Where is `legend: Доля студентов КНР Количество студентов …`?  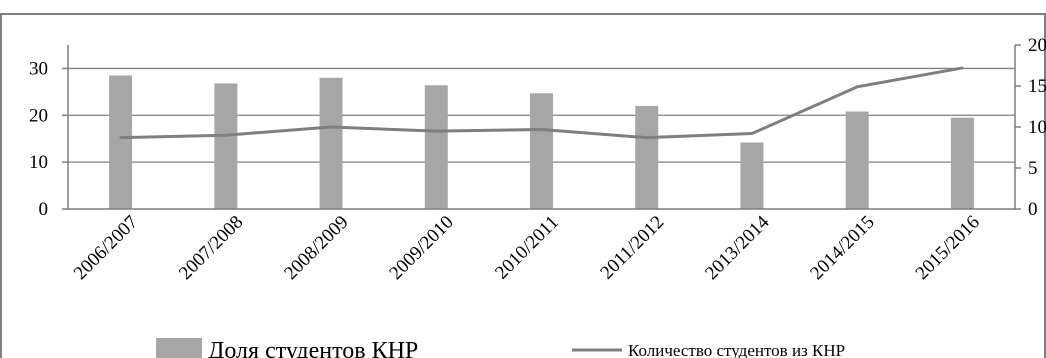
legend: Доля студентов КНР Количество студентов … is located at coordinates (500, 348).